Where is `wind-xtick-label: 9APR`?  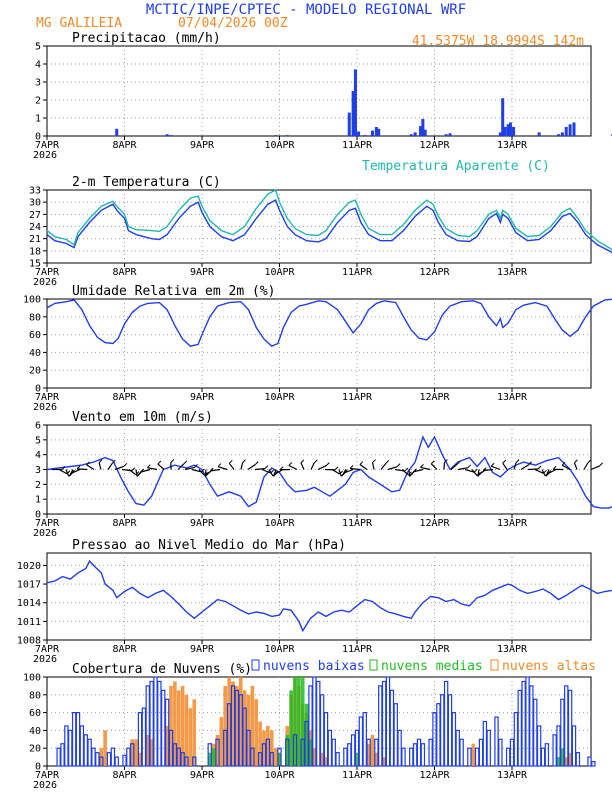
wind-xtick-label: 9APR is located at coordinates (202, 523).